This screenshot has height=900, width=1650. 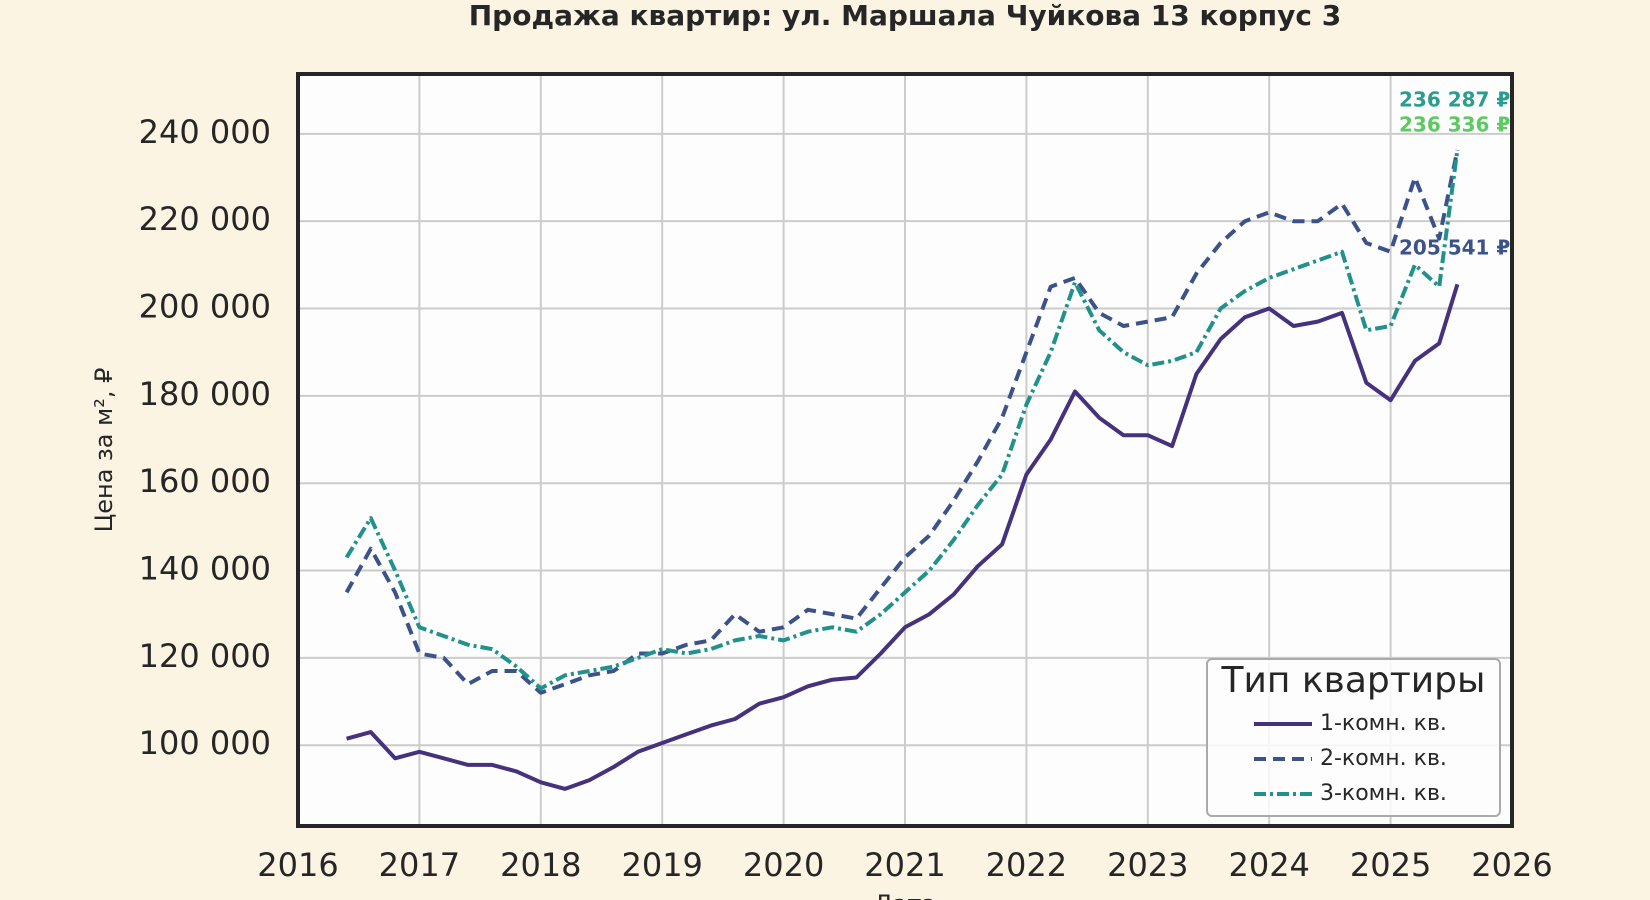 I want to click on y-tick-label: 180 000, so click(x=205, y=394).